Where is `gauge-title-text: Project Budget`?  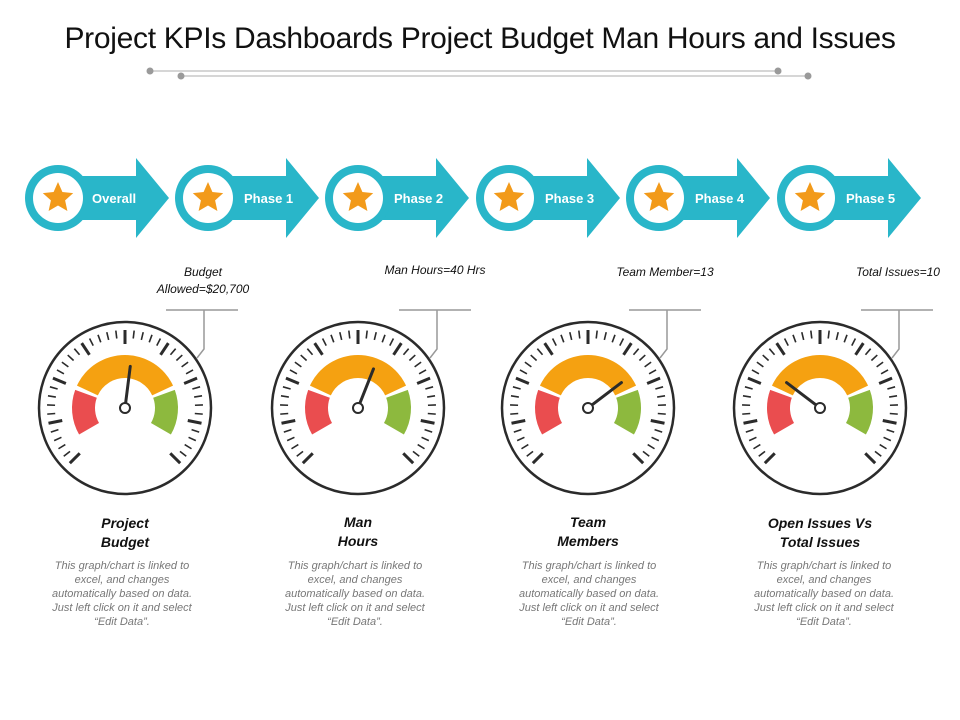
gauge-title-text: Project Budget is located at coordinates (125, 532).